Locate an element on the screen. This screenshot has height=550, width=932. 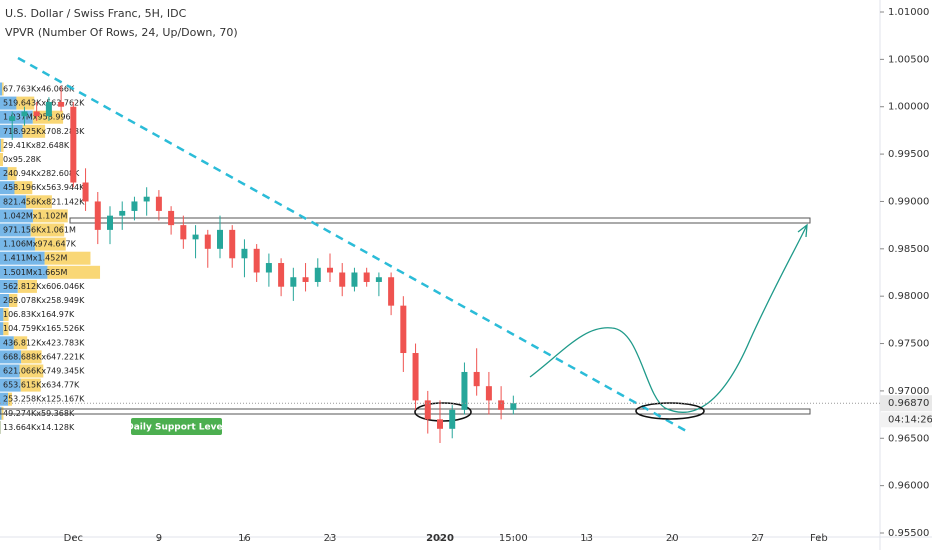
y-tick-label: 1.00000 is located at coordinates (908, 107).